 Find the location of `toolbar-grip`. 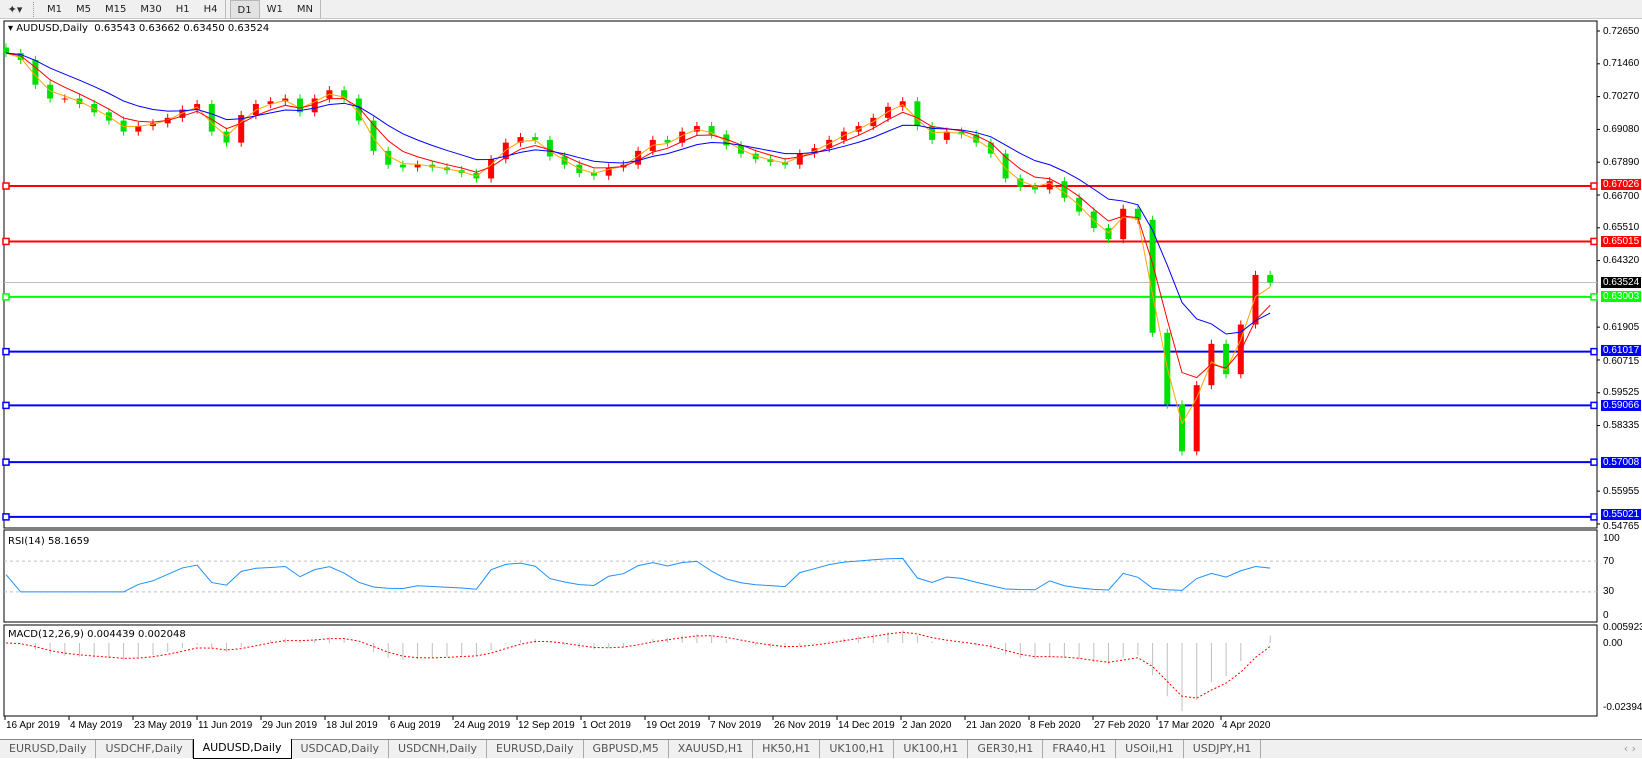

toolbar-grip is located at coordinates (35, 9).